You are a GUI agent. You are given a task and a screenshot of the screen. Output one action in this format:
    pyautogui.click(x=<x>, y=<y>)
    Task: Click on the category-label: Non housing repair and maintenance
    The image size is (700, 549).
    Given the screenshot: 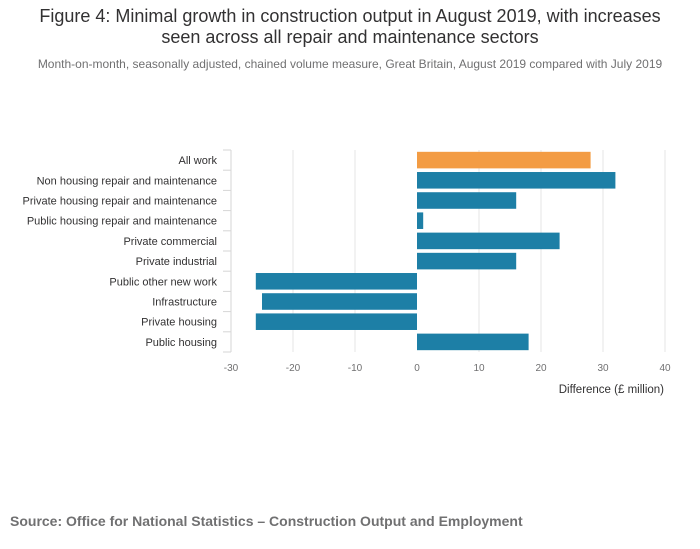 What is the action you would take?
    pyautogui.click(x=127, y=181)
    